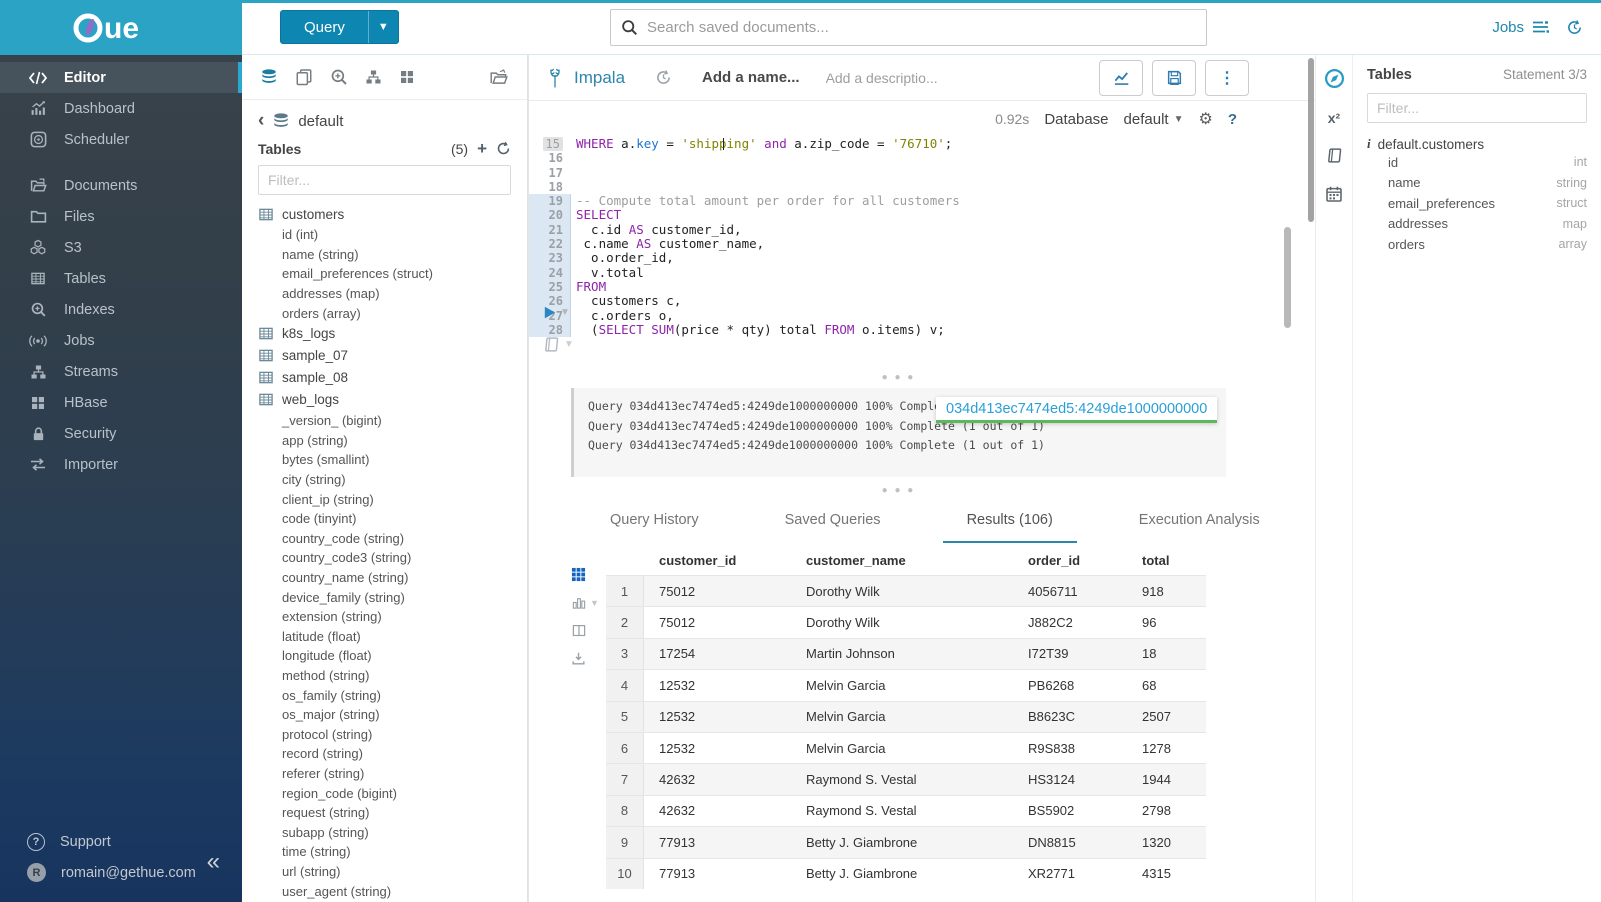 The height and width of the screenshot is (902, 1601). I want to click on functions-icon: x², so click(1334, 118).